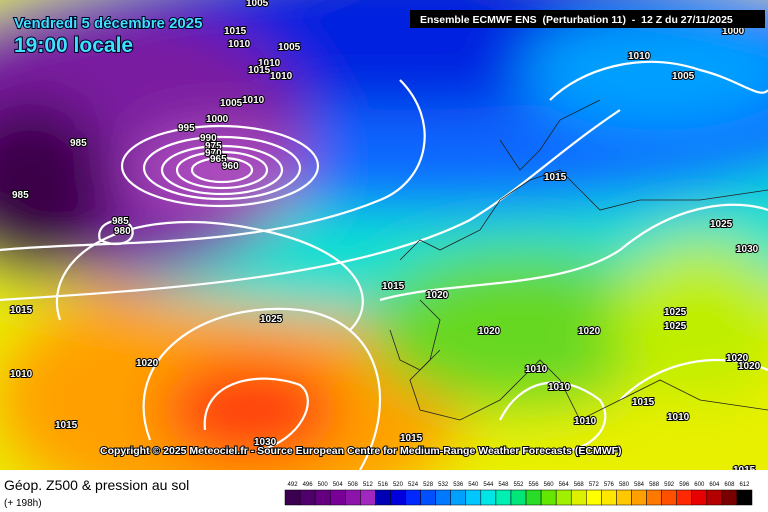  What do you see at coordinates (654, 485) in the screenshot?
I see `scale-label: 588` at bounding box center [654, 485].